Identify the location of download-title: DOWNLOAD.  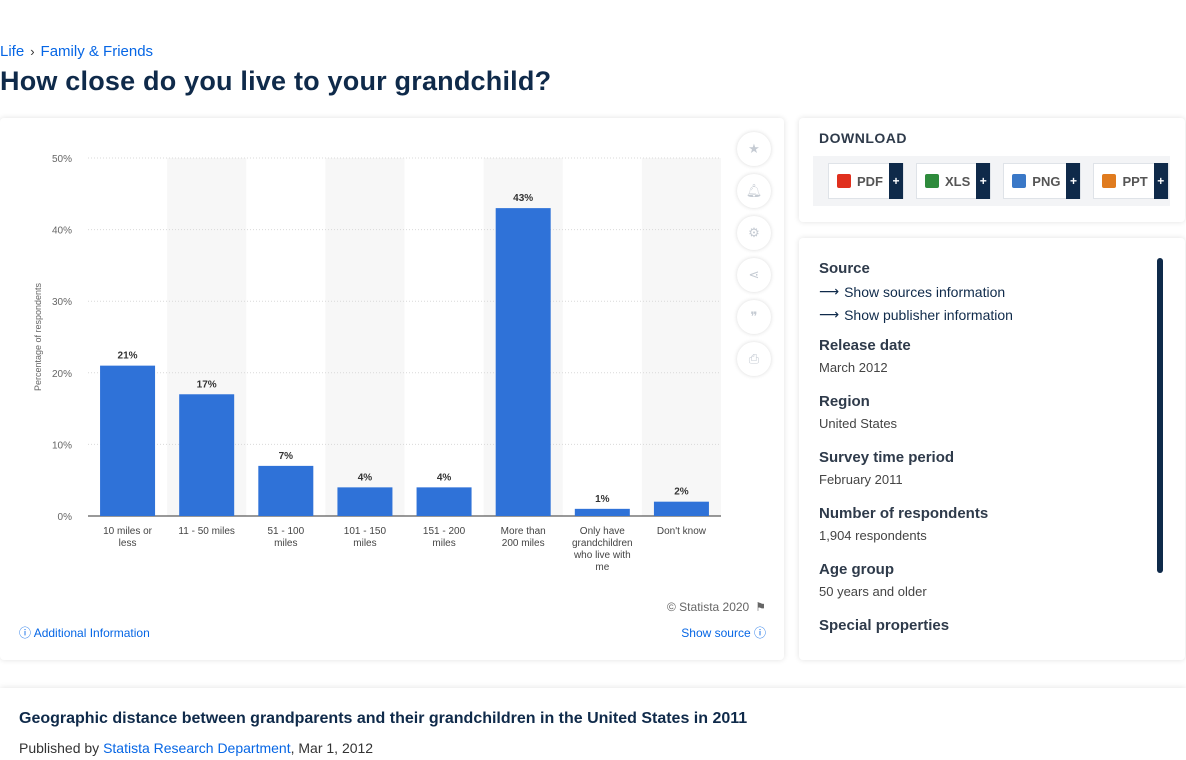
(863, 138).